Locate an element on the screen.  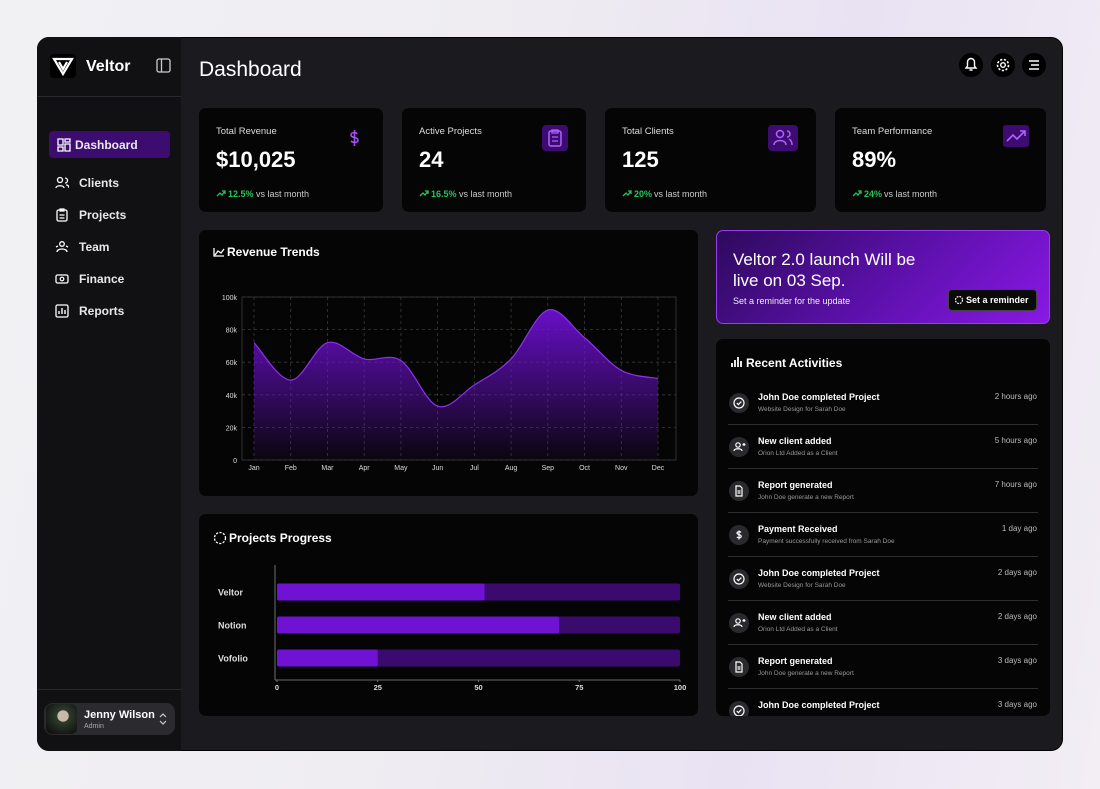
stat-change: 20% is located at coordinates (643, 194).